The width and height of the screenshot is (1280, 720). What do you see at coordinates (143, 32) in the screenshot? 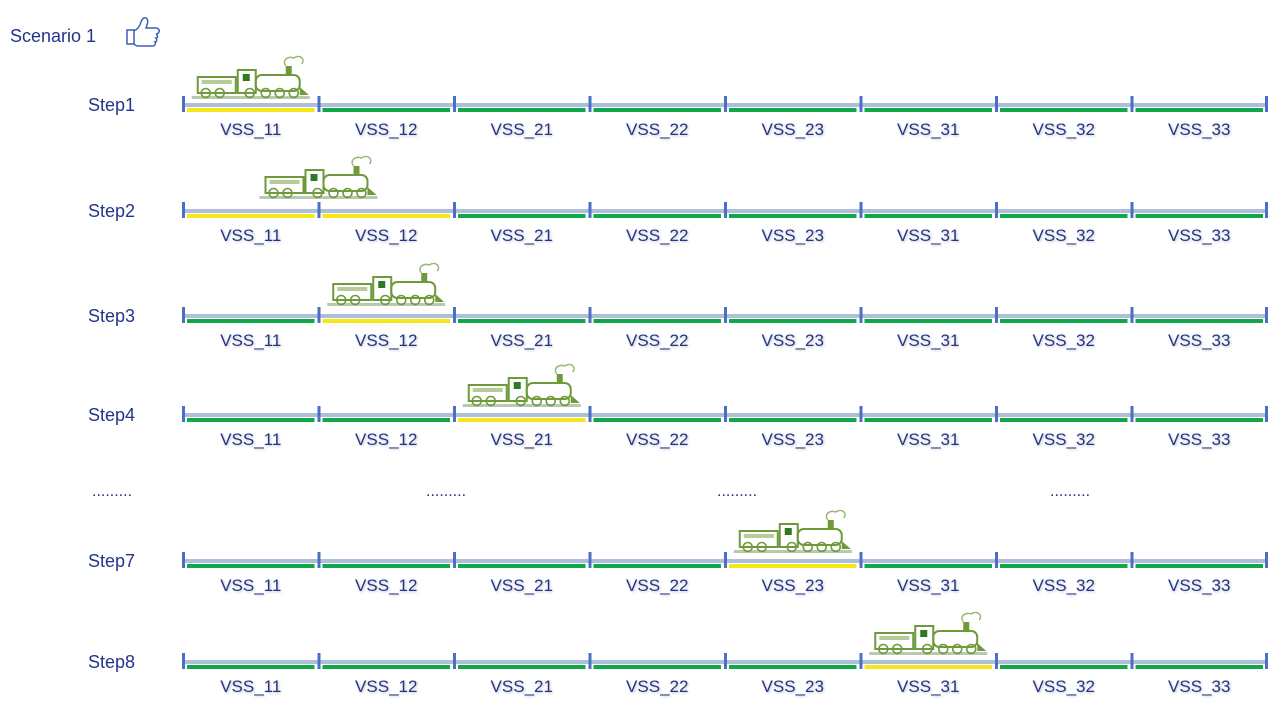
I see `thumbs-up-icon` at bounding box center [143, 32].